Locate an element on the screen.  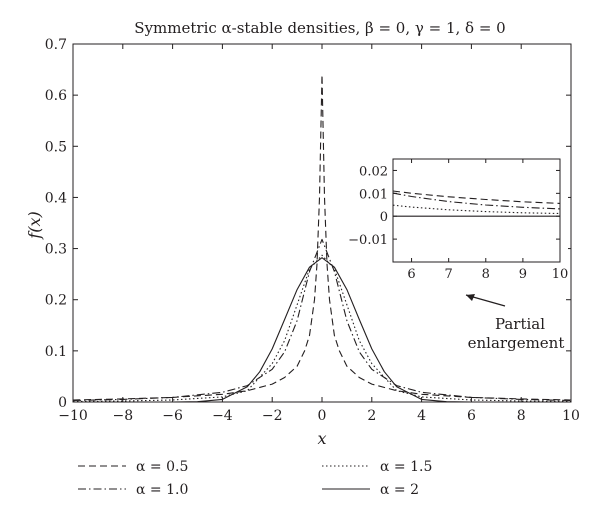
legend-label-1-0: α = 1.0 is located at coordinates (162, 490).